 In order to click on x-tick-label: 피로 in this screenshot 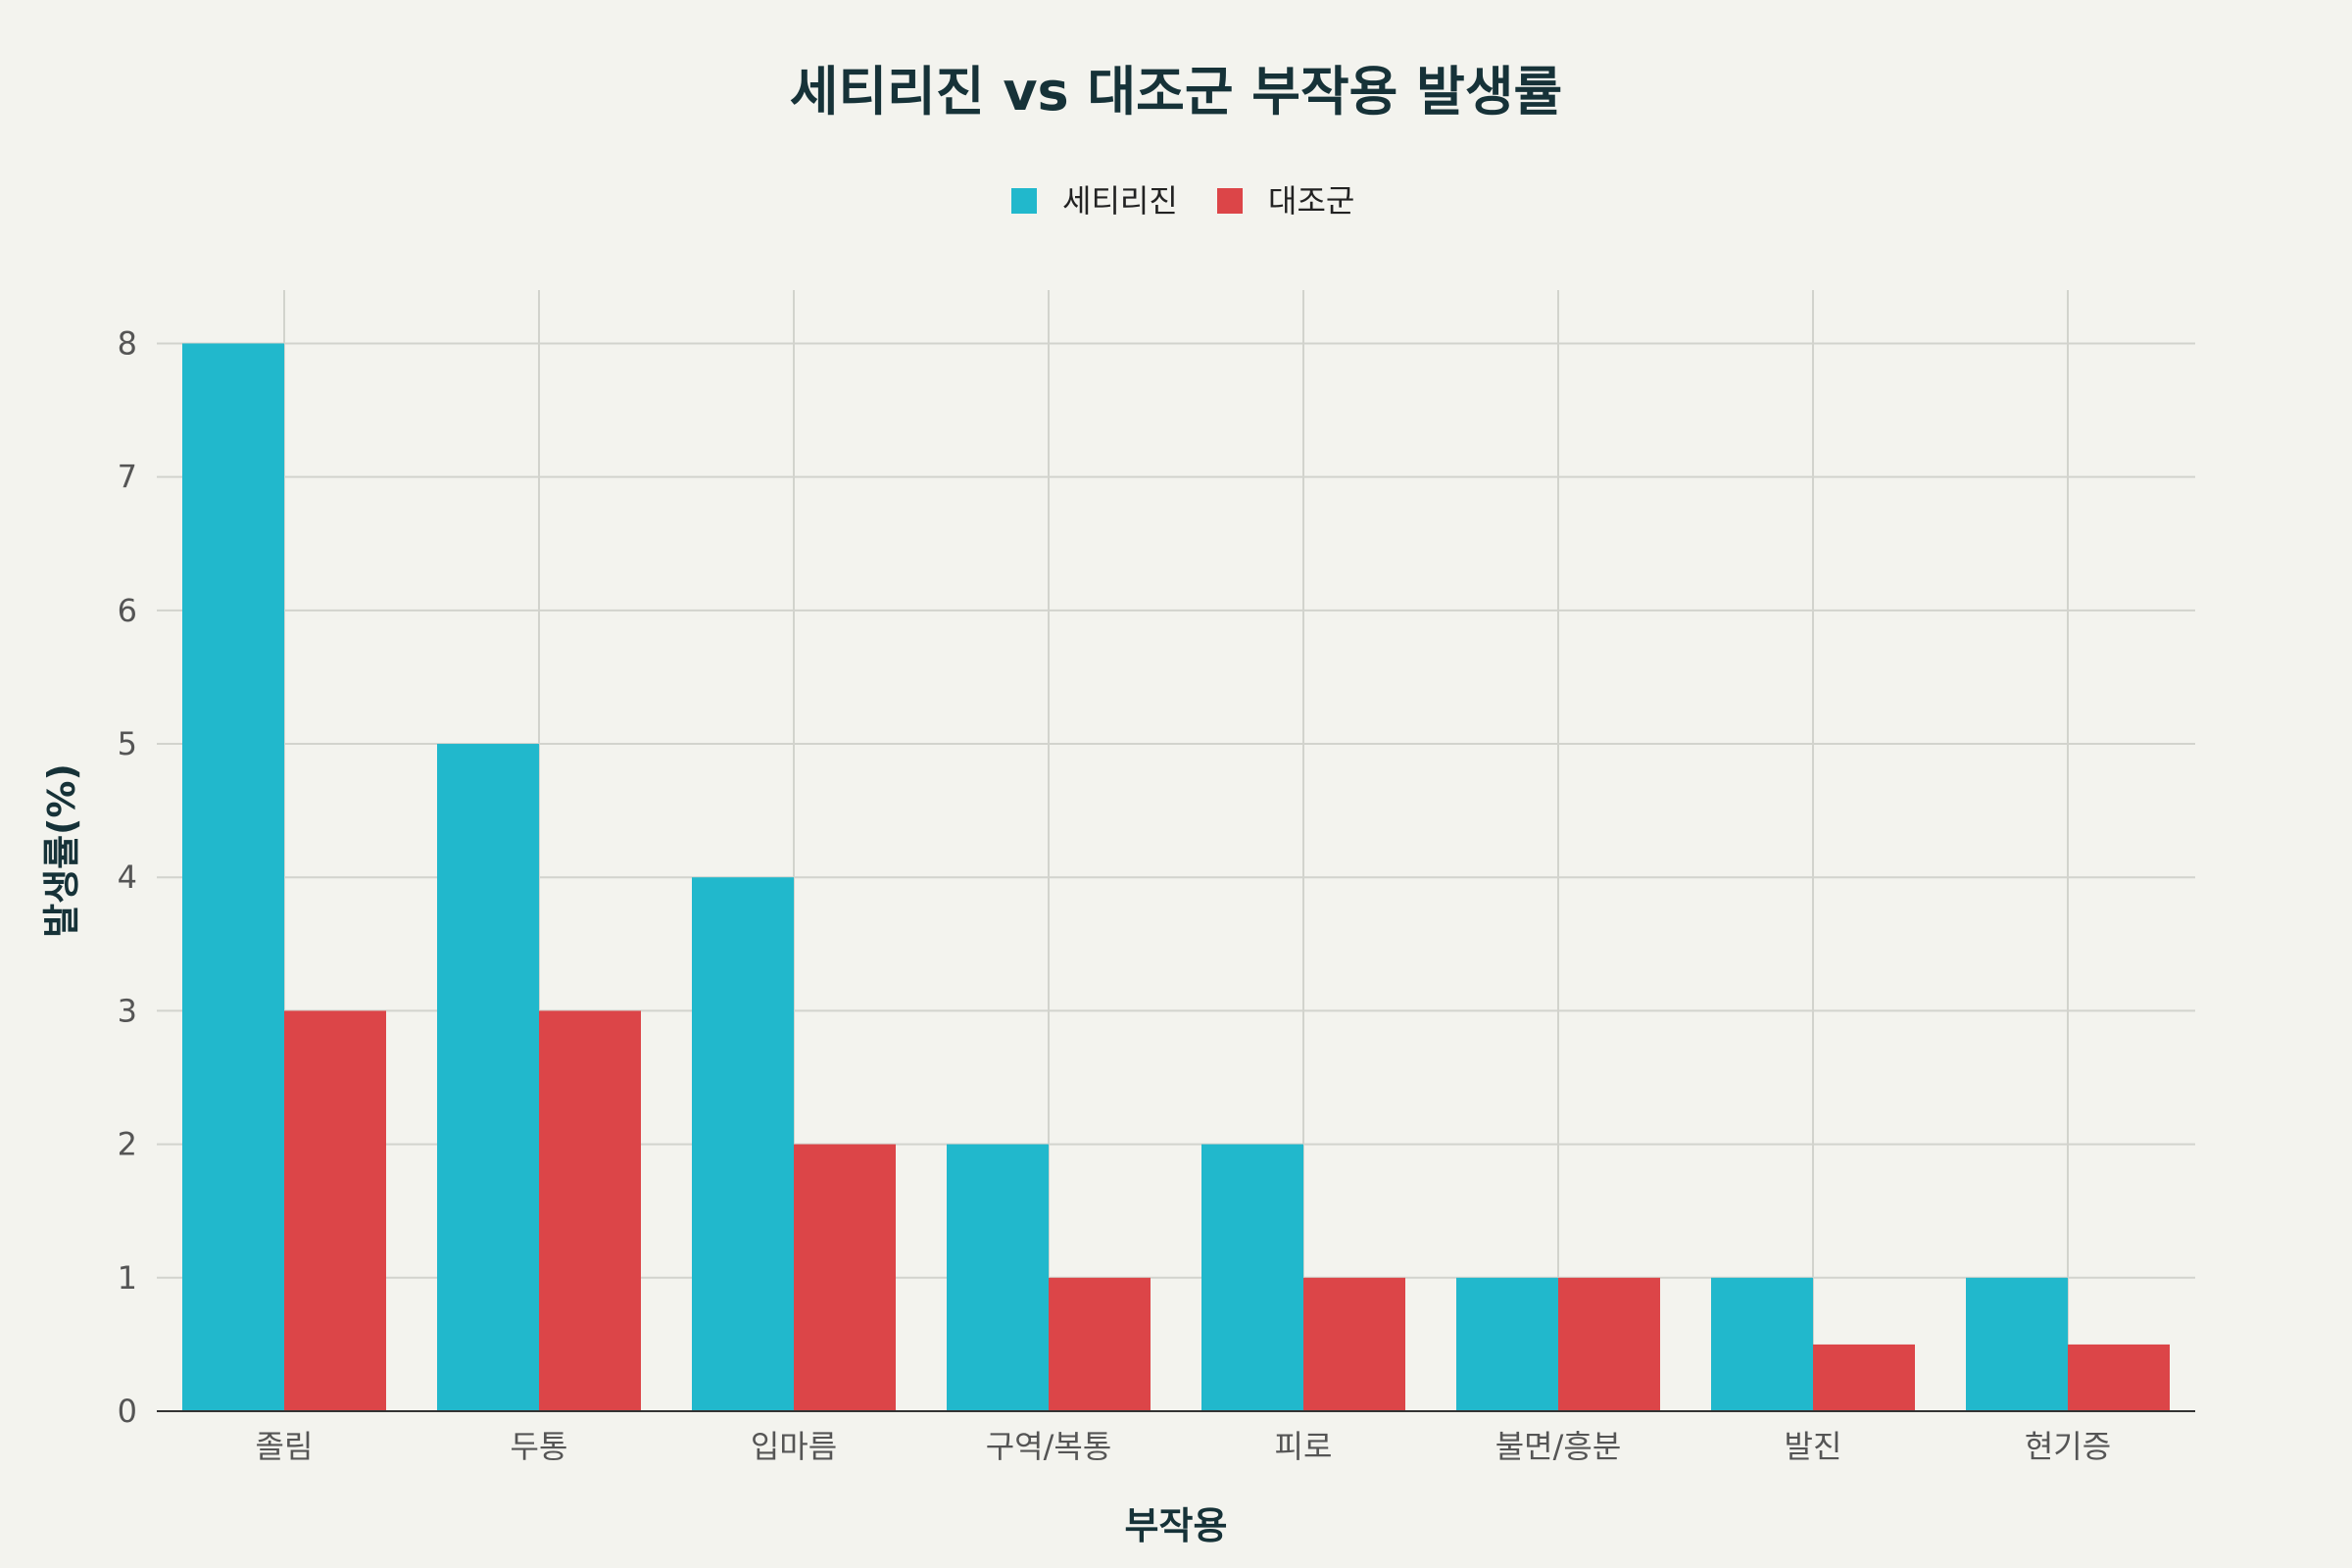, I will do `click(1304, 1446)`.